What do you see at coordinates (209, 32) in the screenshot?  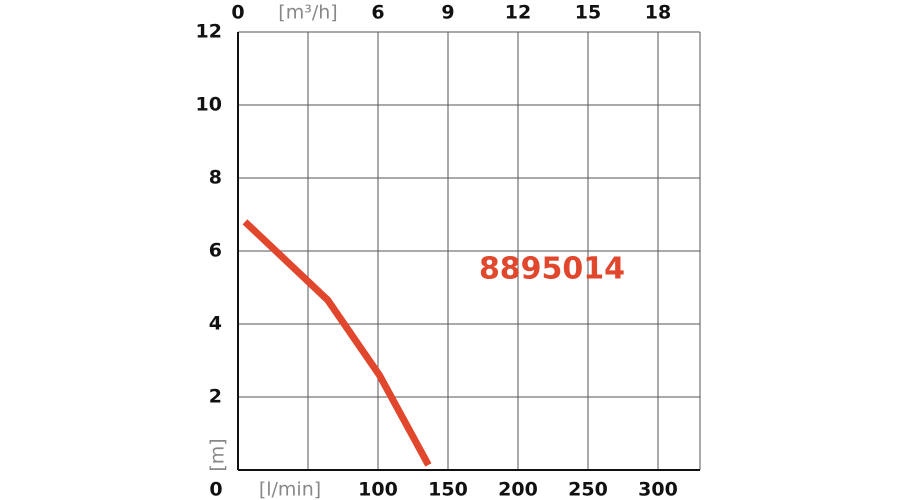 I see `y-tick-label: 12` at bounding box center [209, 32].